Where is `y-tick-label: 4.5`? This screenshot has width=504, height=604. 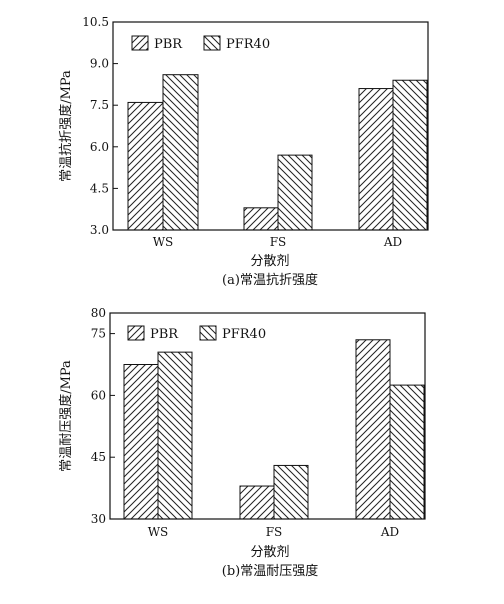
y-tick-label: 4.5 is located at coordinates (99, 188).